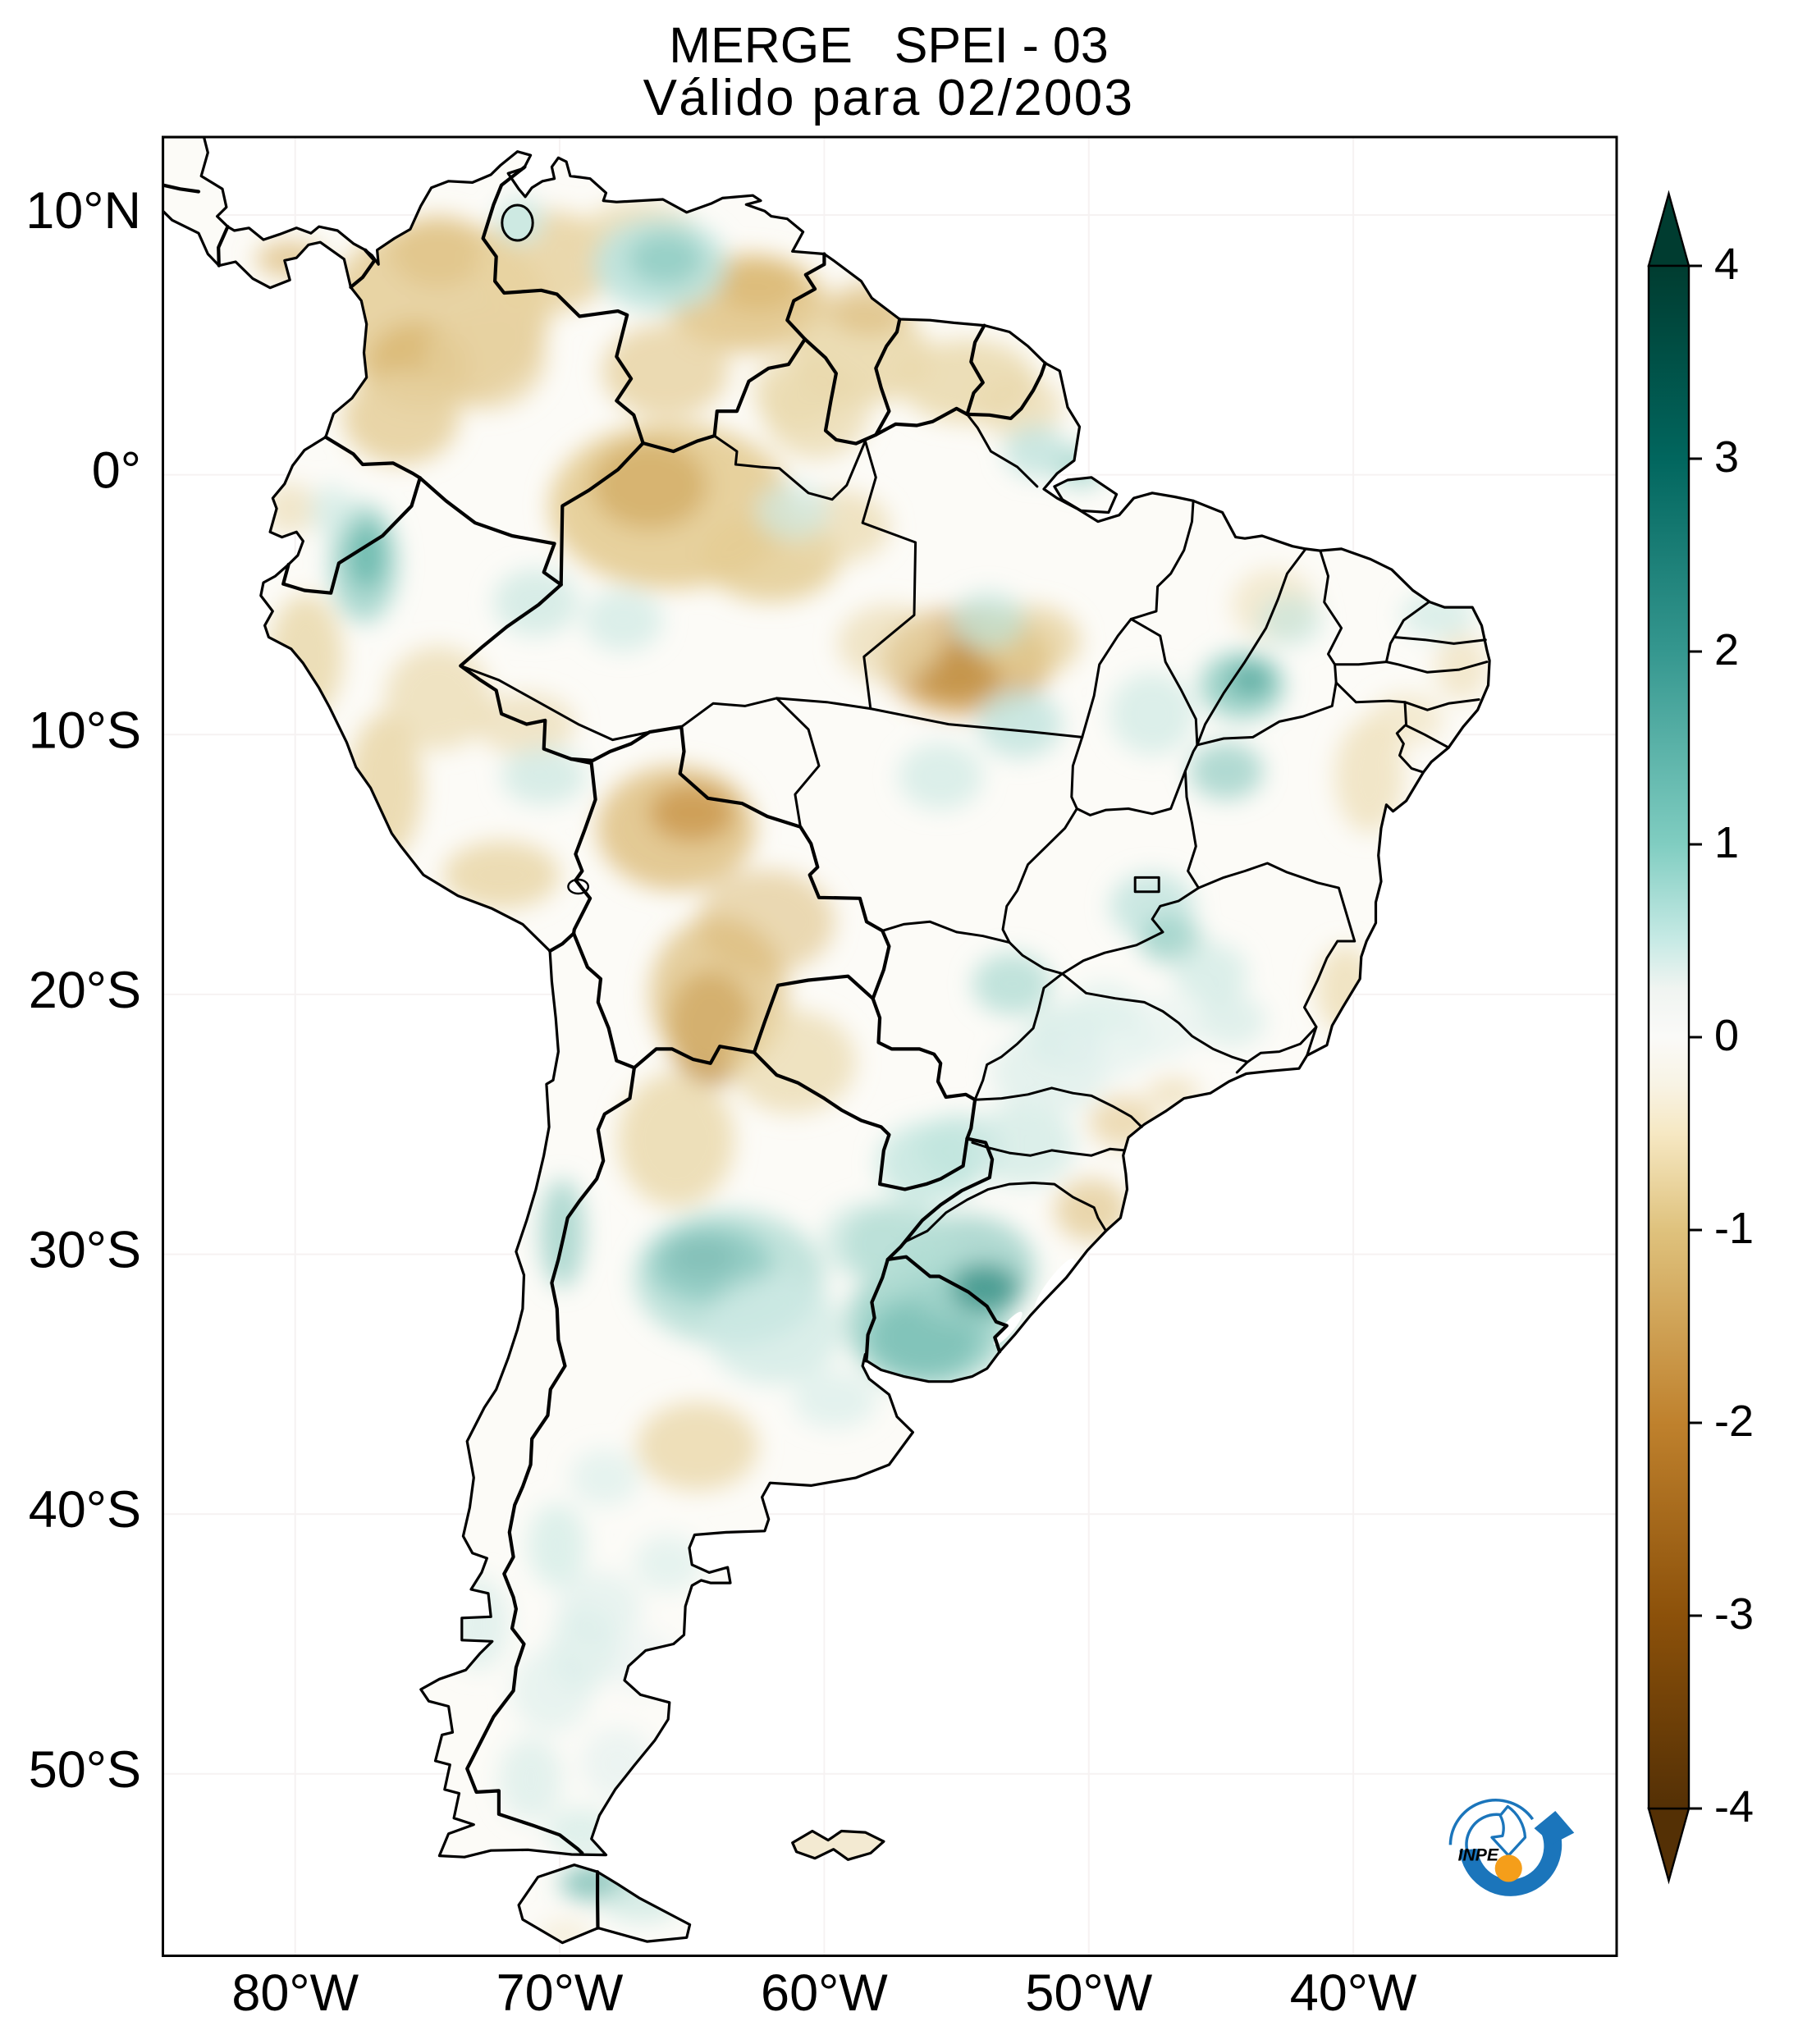 Image resolution: width=1798 pixels, height=2044 pixels. What do you see at coordinates (1726, 649) in the screenshot?
I see `svg-text: 2` at bounding box center [1726, 649].